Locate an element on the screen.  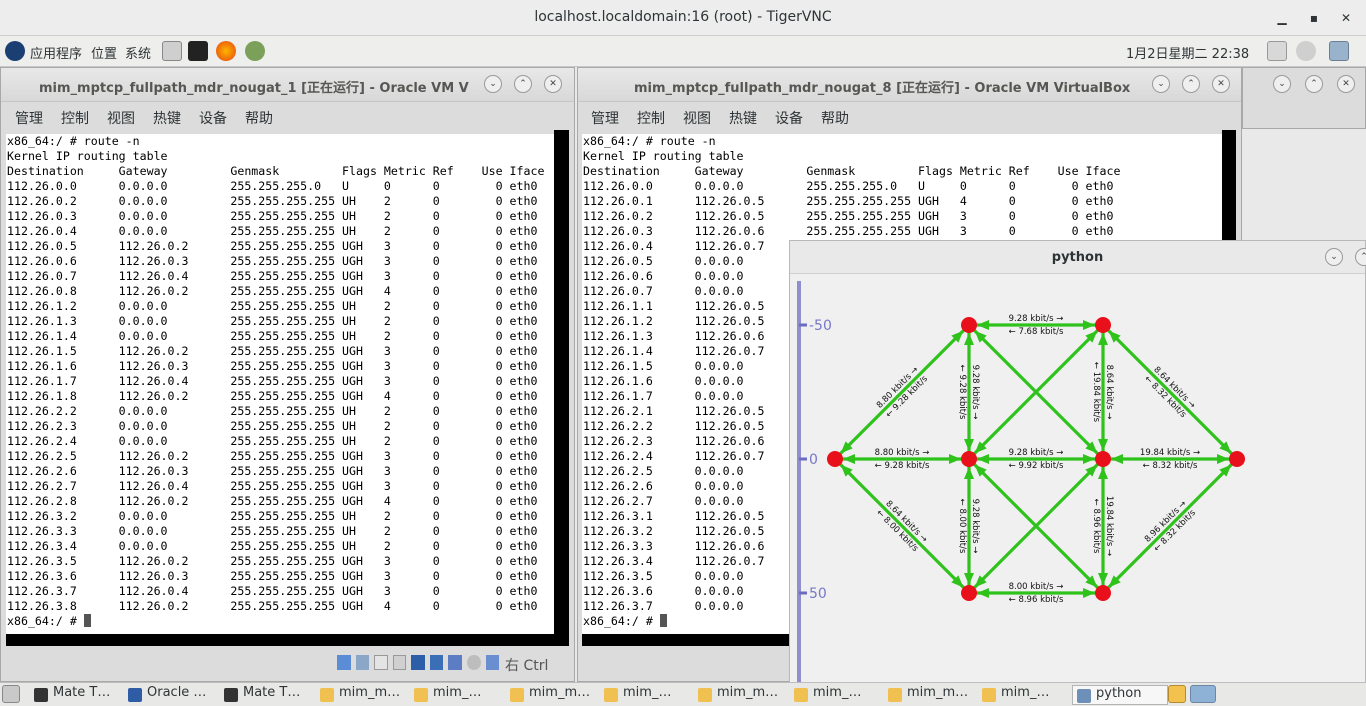
workspace-1-icon is located at coordinates (1177, 694).